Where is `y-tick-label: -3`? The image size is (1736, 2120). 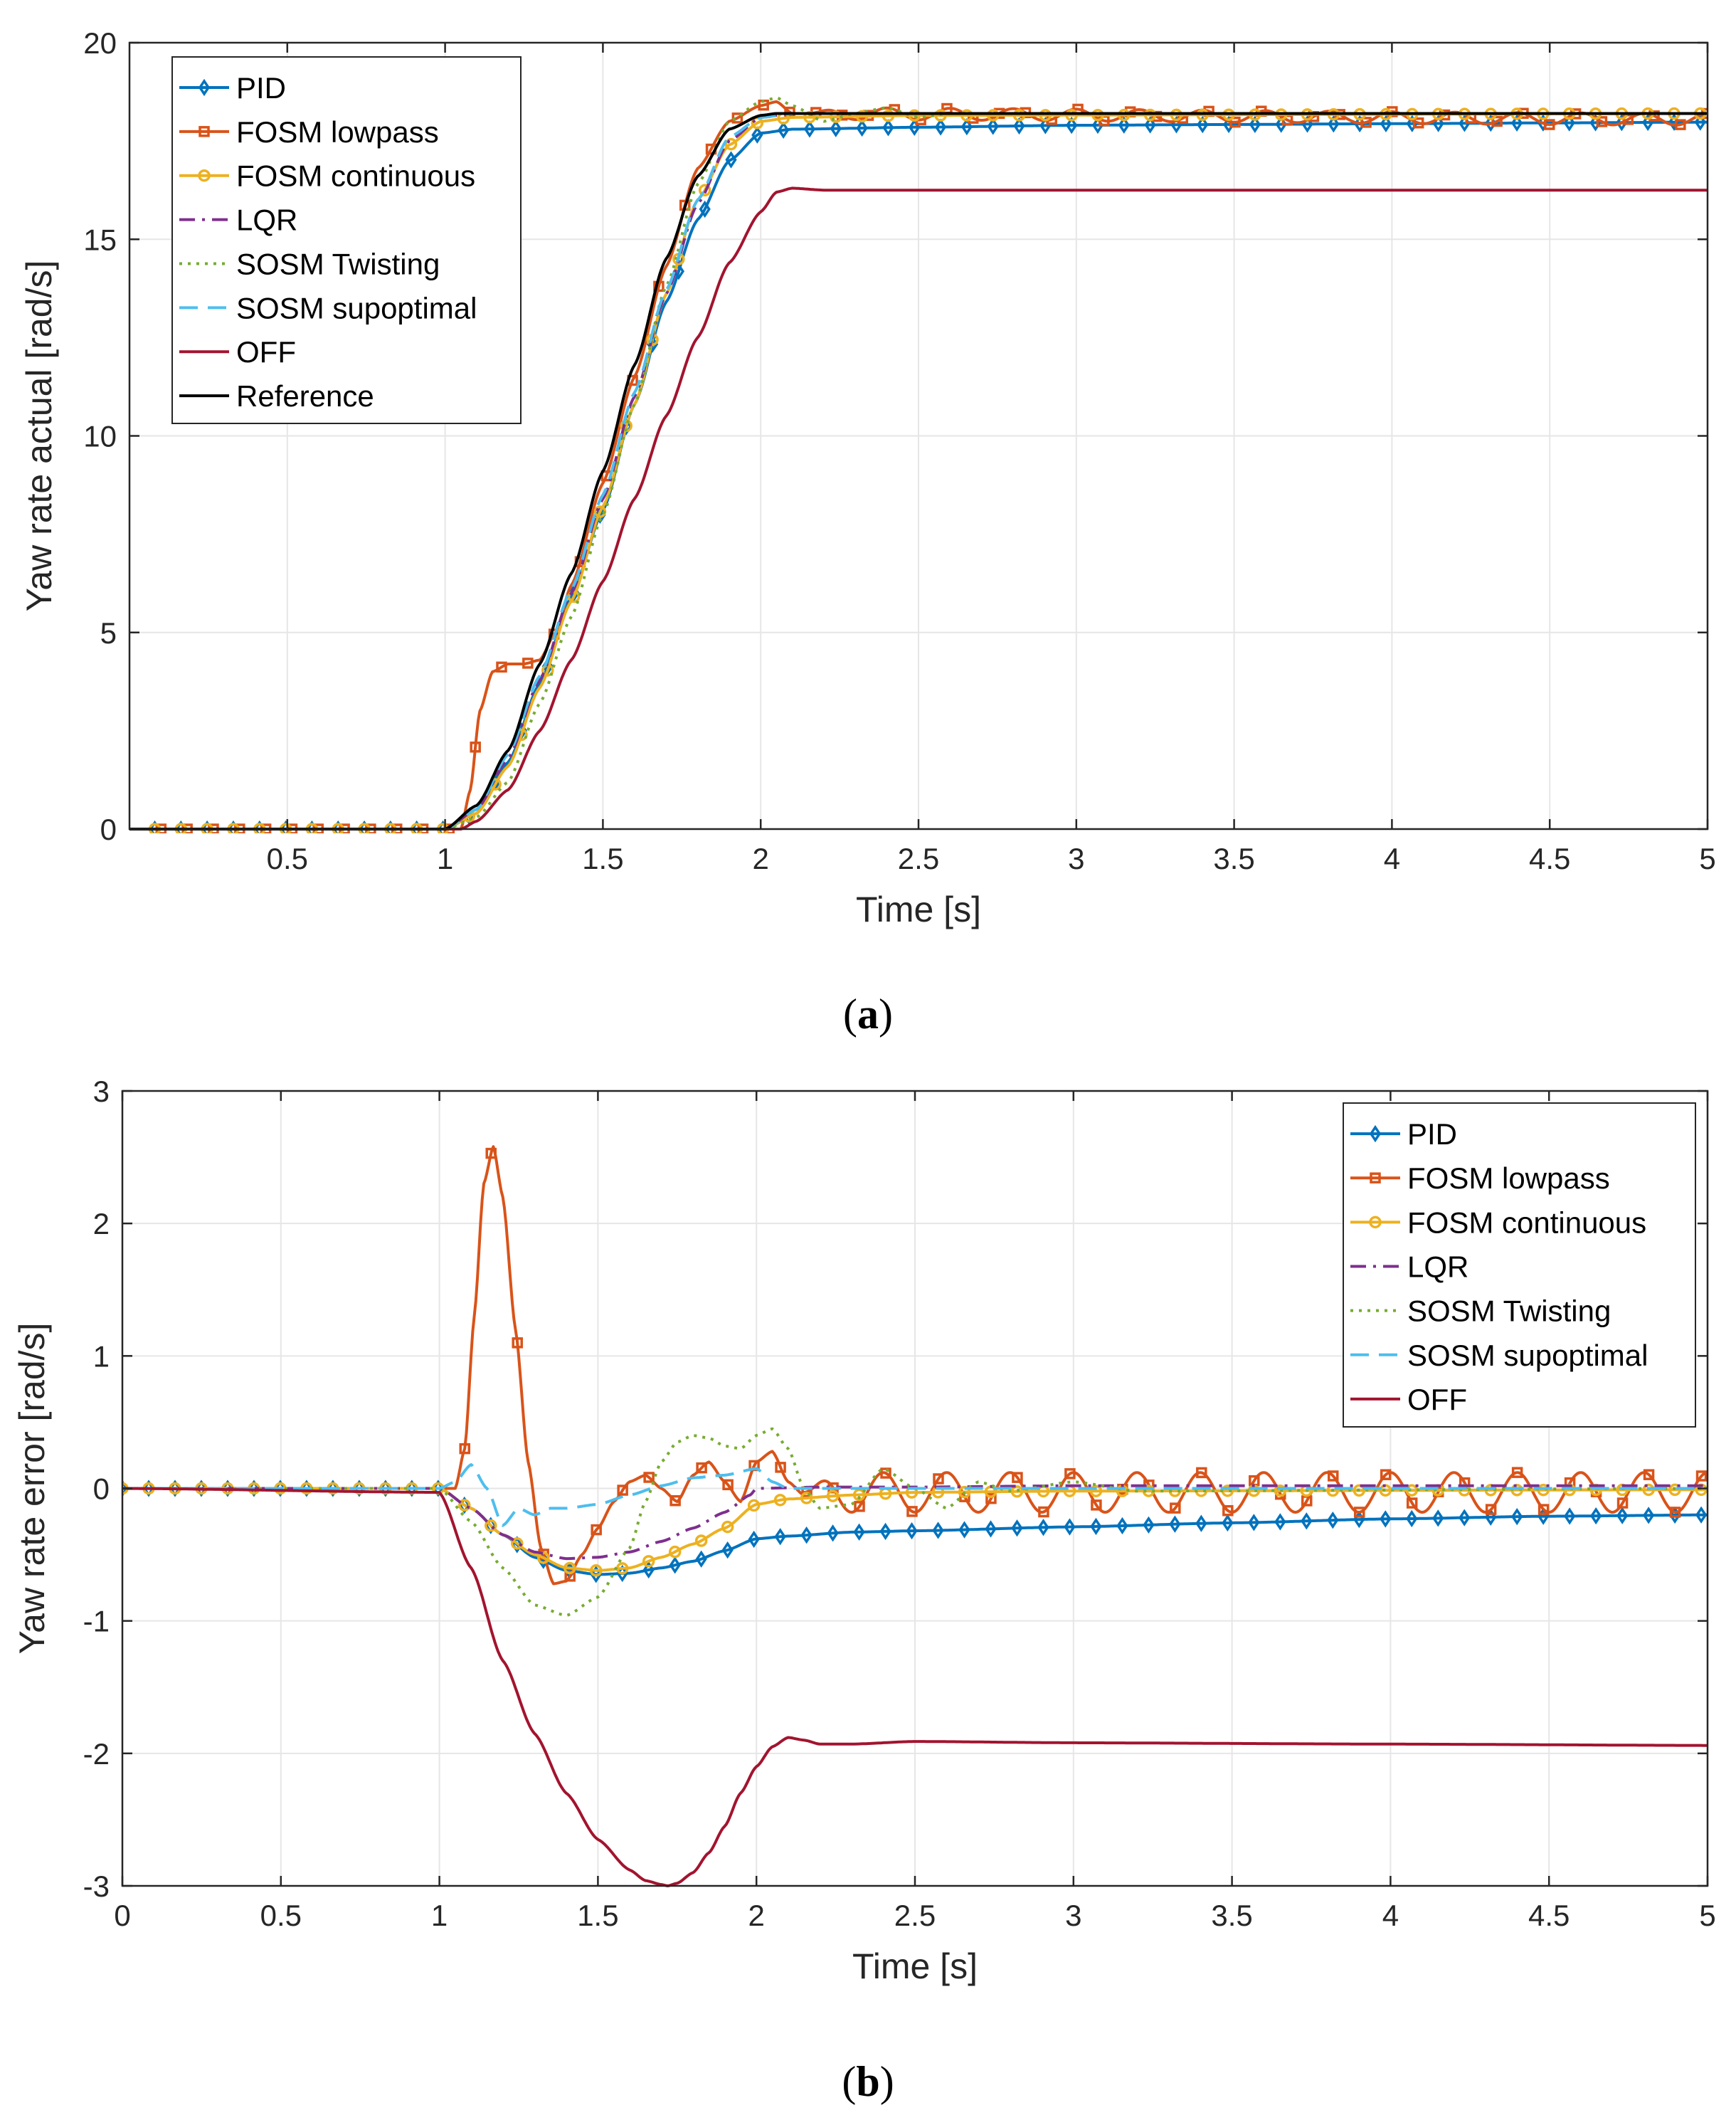 y-tick-label: -3 is located at coordinates (96, 1886).